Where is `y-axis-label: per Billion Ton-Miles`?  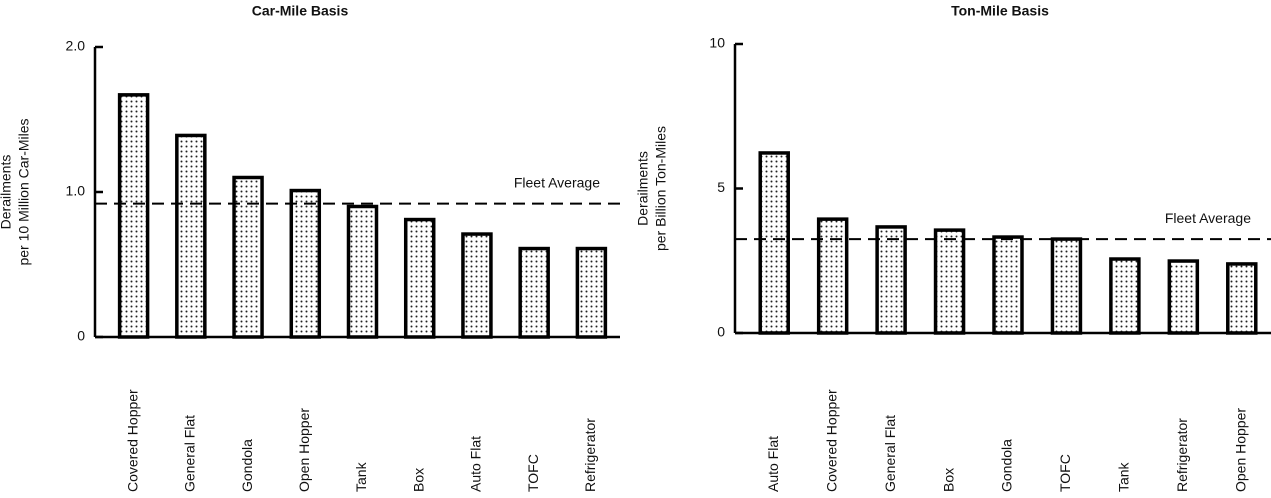 y-axis-label: per Billion Ton-Miles is located at coordinates (661, 188).